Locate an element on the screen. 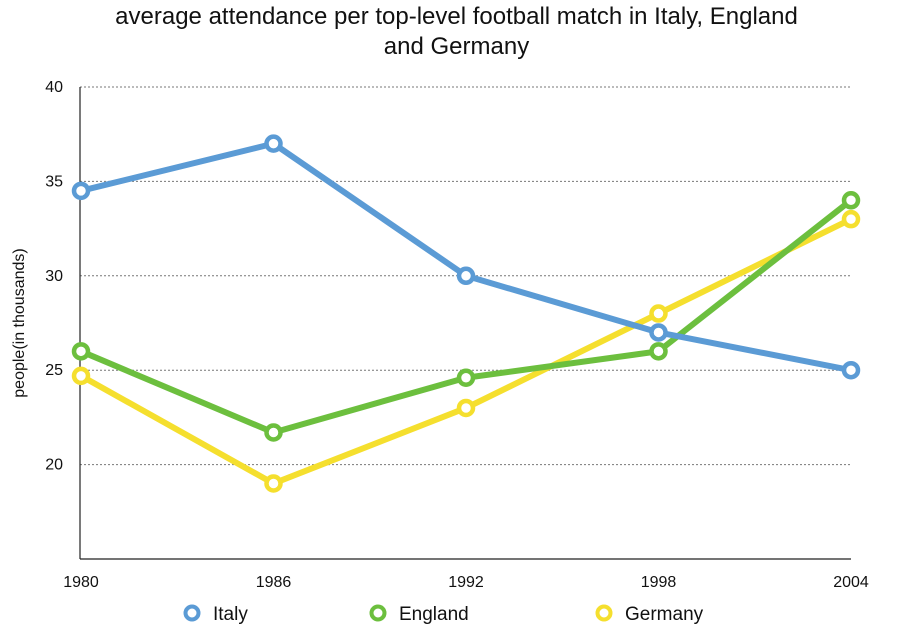 The height and width of the screenshot is (633, 913). x-tick-label: 1998 is located at coordinates (659, 582).